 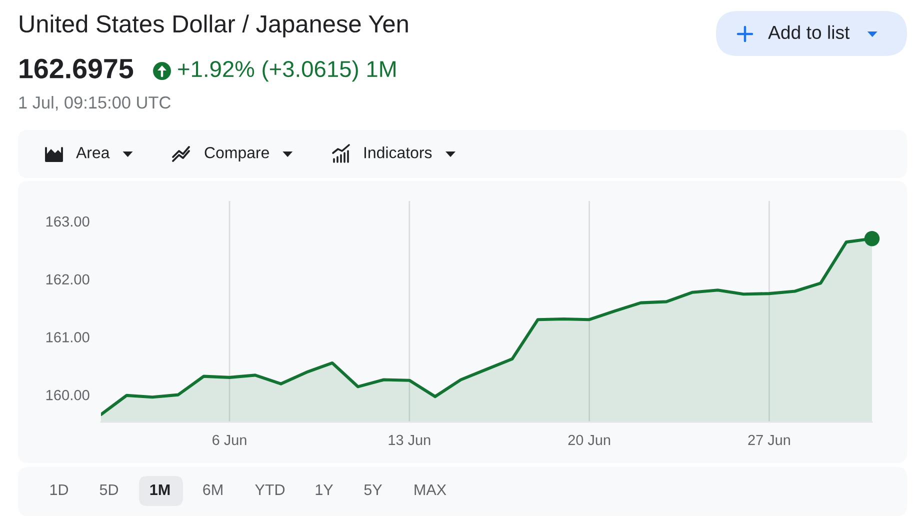 What do you see at coordinates (68, 337) in the screenshot?
I see `y-tick-label: 161.00` at bounding box center [68, 337].